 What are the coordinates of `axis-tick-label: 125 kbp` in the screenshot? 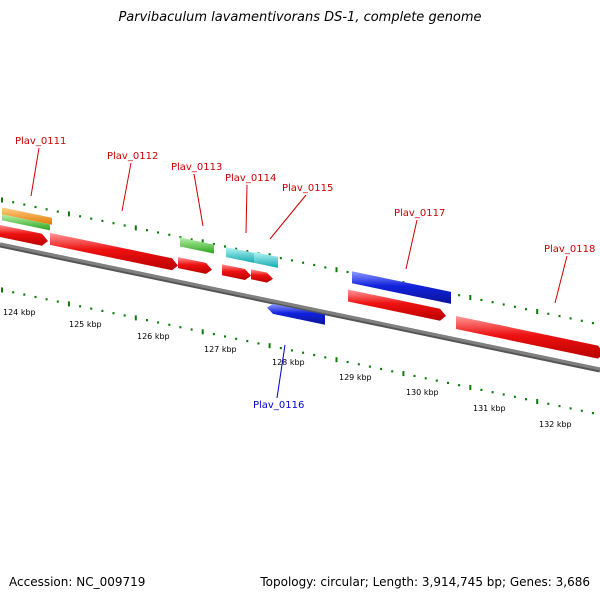 It's located at (85, 324).